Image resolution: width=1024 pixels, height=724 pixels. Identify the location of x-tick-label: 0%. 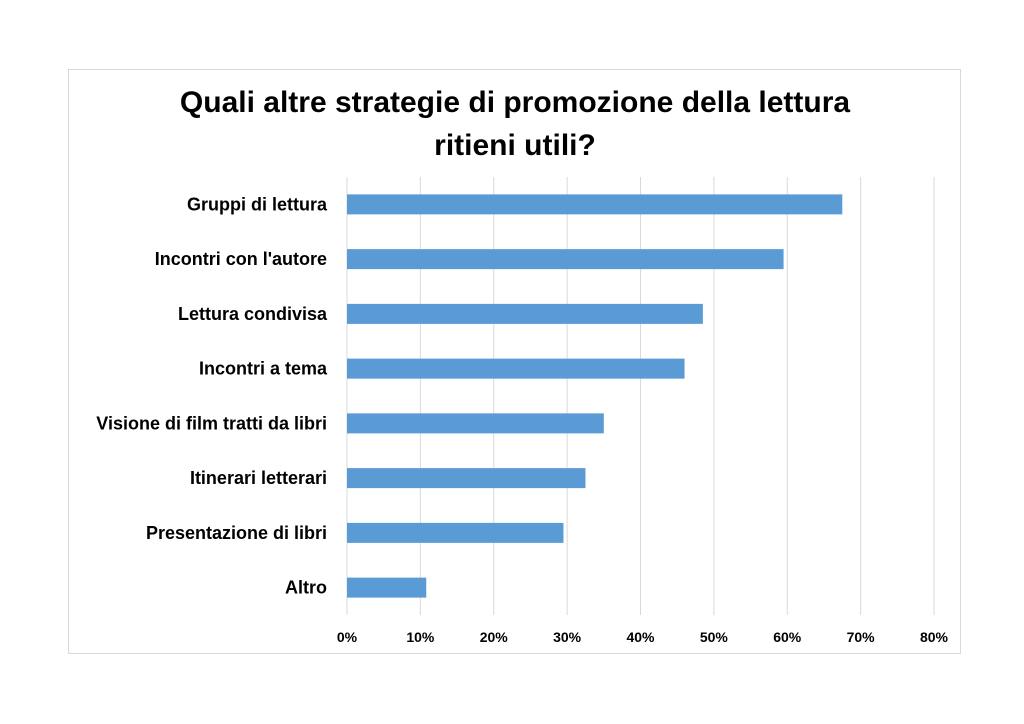
(347, 637).